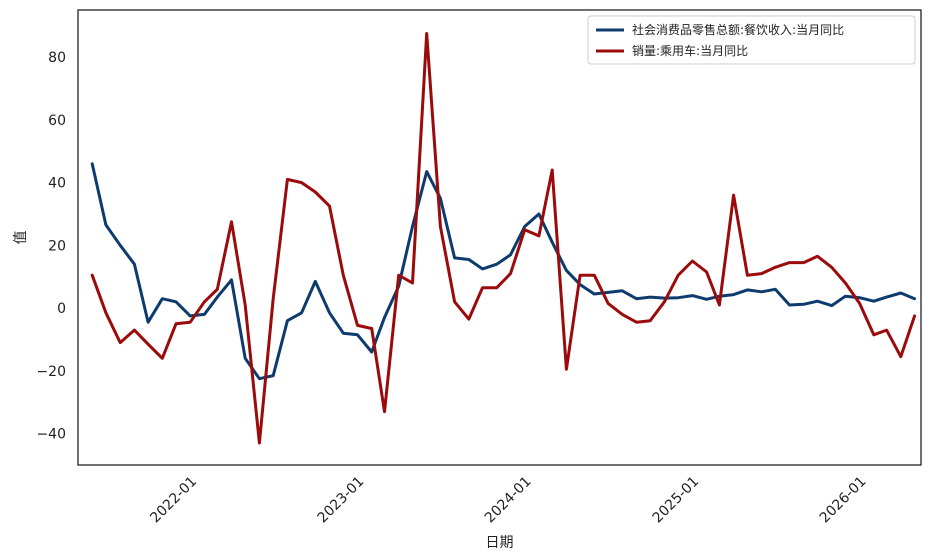  Describe the element at coordinates (51, 435) in the screenshot. I see `y-tick-label: −40` at that location.